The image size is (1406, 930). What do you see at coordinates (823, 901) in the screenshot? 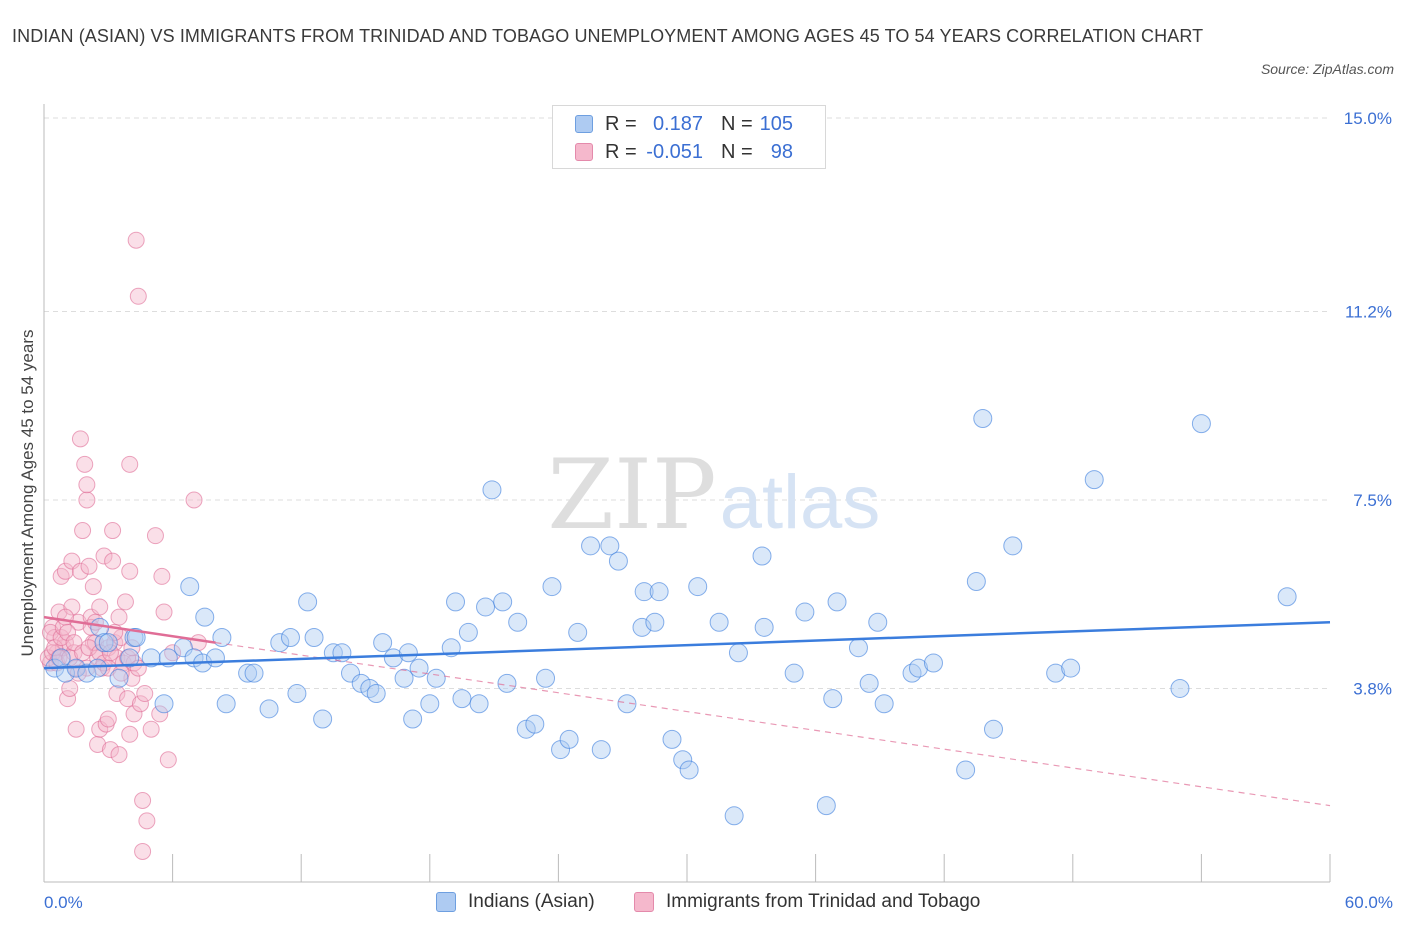
I see `legend-pink-label: Immigrants from Trinidad and Tobago` at bounding box center [823, 901].